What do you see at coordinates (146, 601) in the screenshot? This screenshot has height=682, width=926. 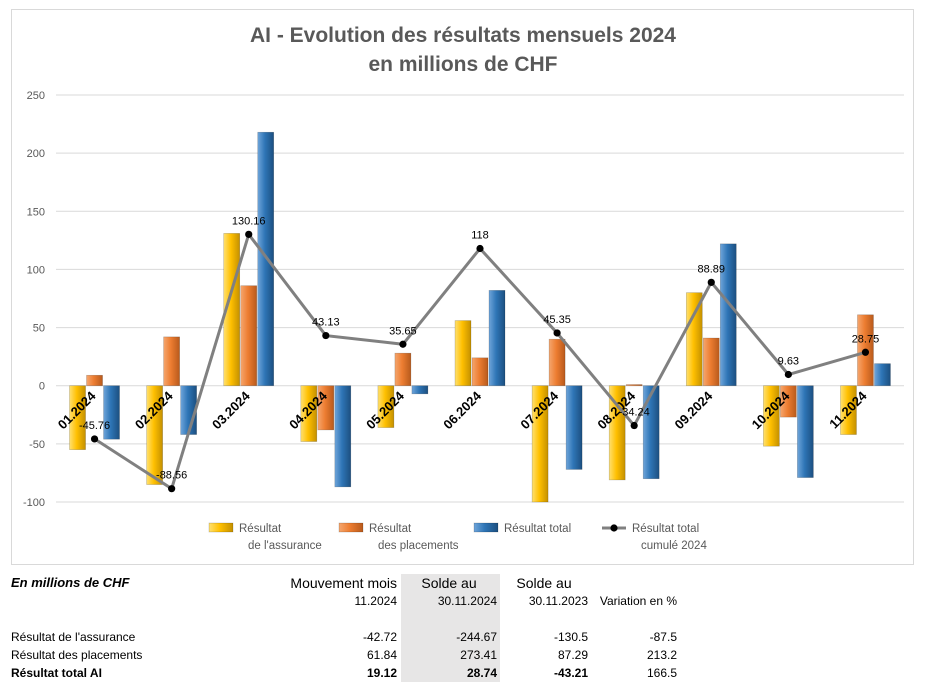 I see `table-header-empty` at bounding box center [146, 601].